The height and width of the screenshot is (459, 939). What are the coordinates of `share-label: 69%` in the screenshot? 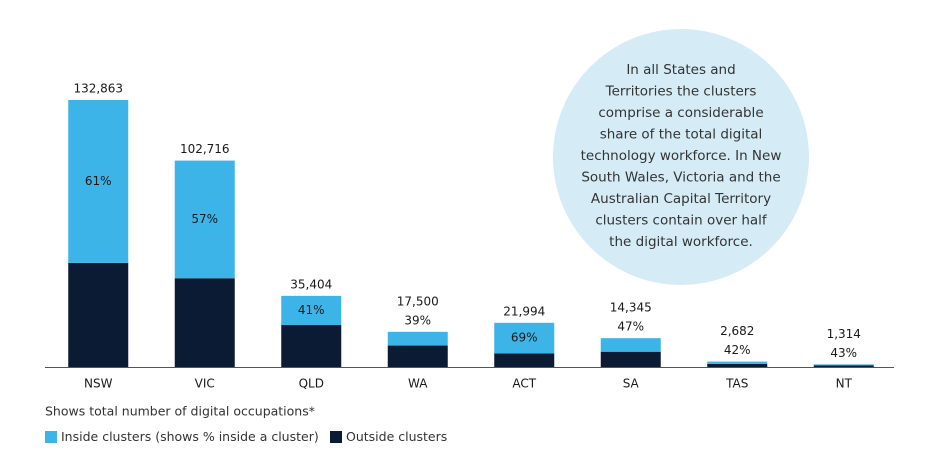 It's located at (524, 338).